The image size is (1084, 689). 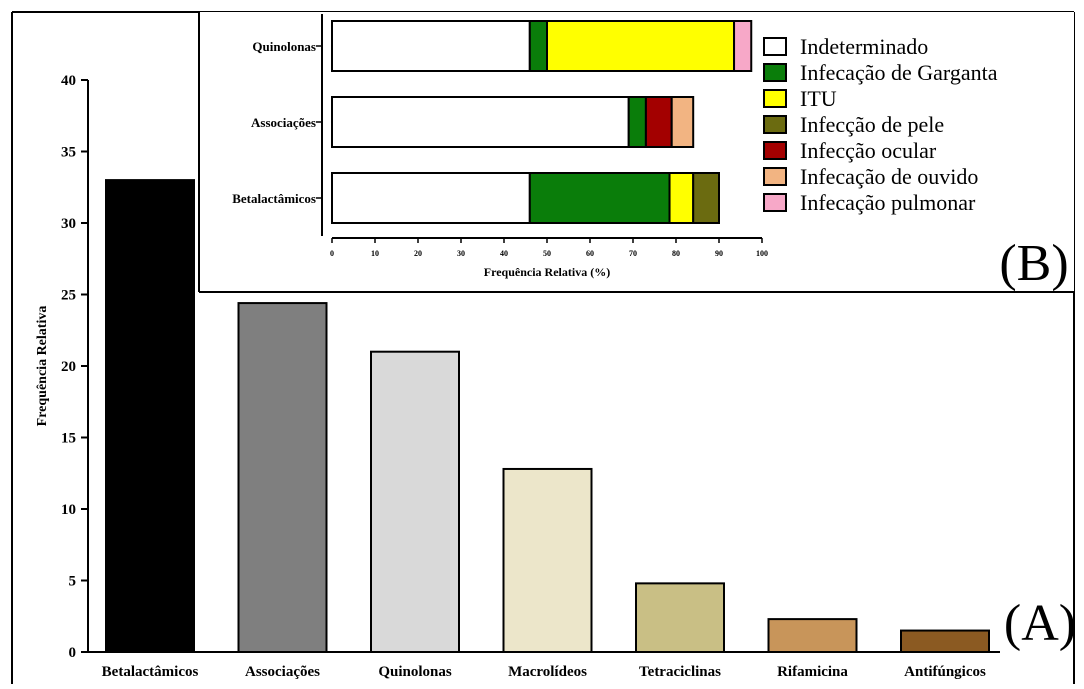 What do you see at coordinates (818, 98) in the screenshot?
I see `legend-label: ITU` at bounding box center [818, 98].